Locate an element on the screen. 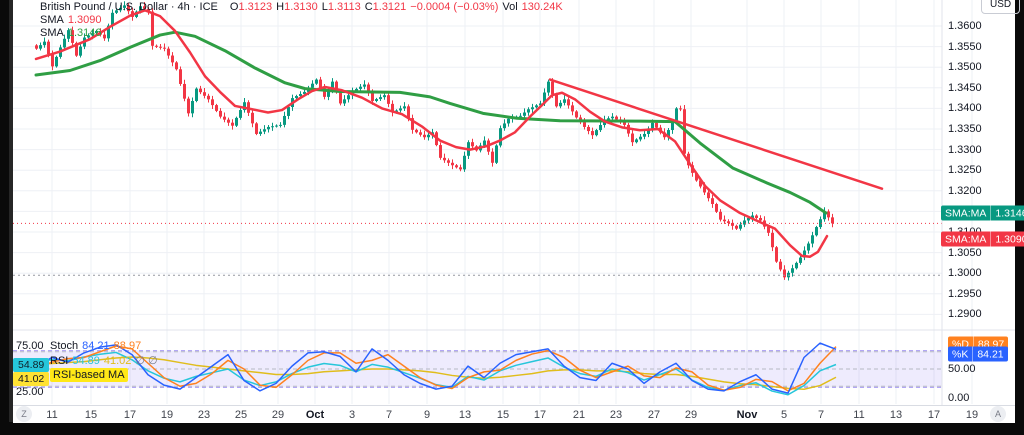  stoch-legend: Stoch 84.21 88.97 is located at coordinates (95, 346).